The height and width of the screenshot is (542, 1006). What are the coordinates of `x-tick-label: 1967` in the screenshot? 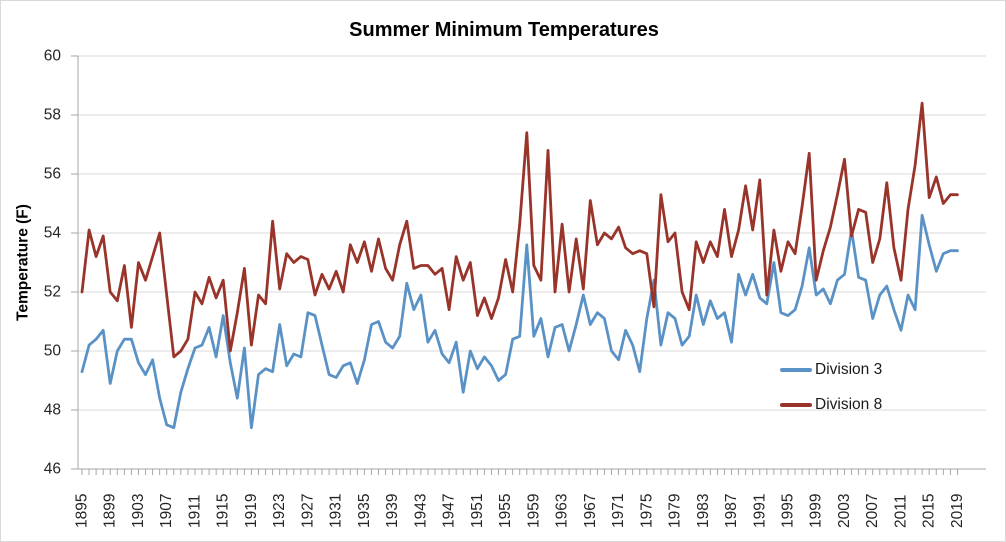 It's located at (590, 511).